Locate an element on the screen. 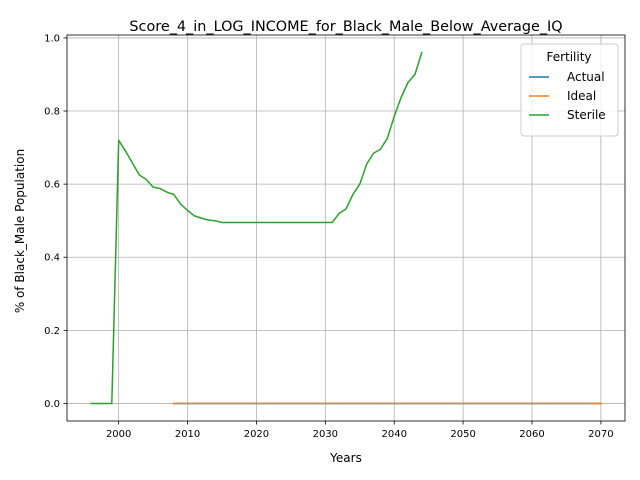 Image resolution: width=640 pixels, height=480 pixels. y-tick-label: 1.0 is located at coordinates (52, 38).